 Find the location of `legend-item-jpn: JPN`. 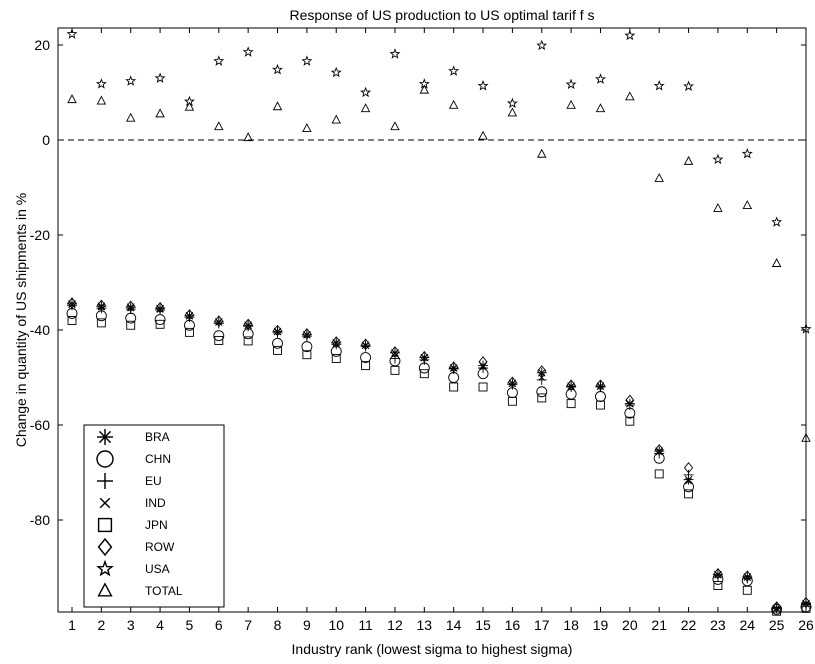

legend-item-jpn: JPN is located at coordinates (132, 525).